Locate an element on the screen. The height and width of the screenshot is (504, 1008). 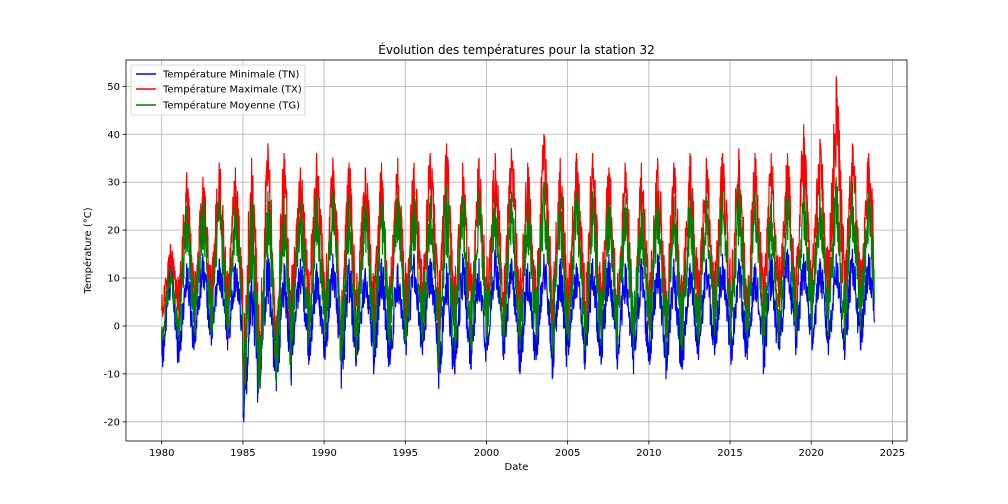
y-tick-label: -20 is located at coordinates (112, 422).